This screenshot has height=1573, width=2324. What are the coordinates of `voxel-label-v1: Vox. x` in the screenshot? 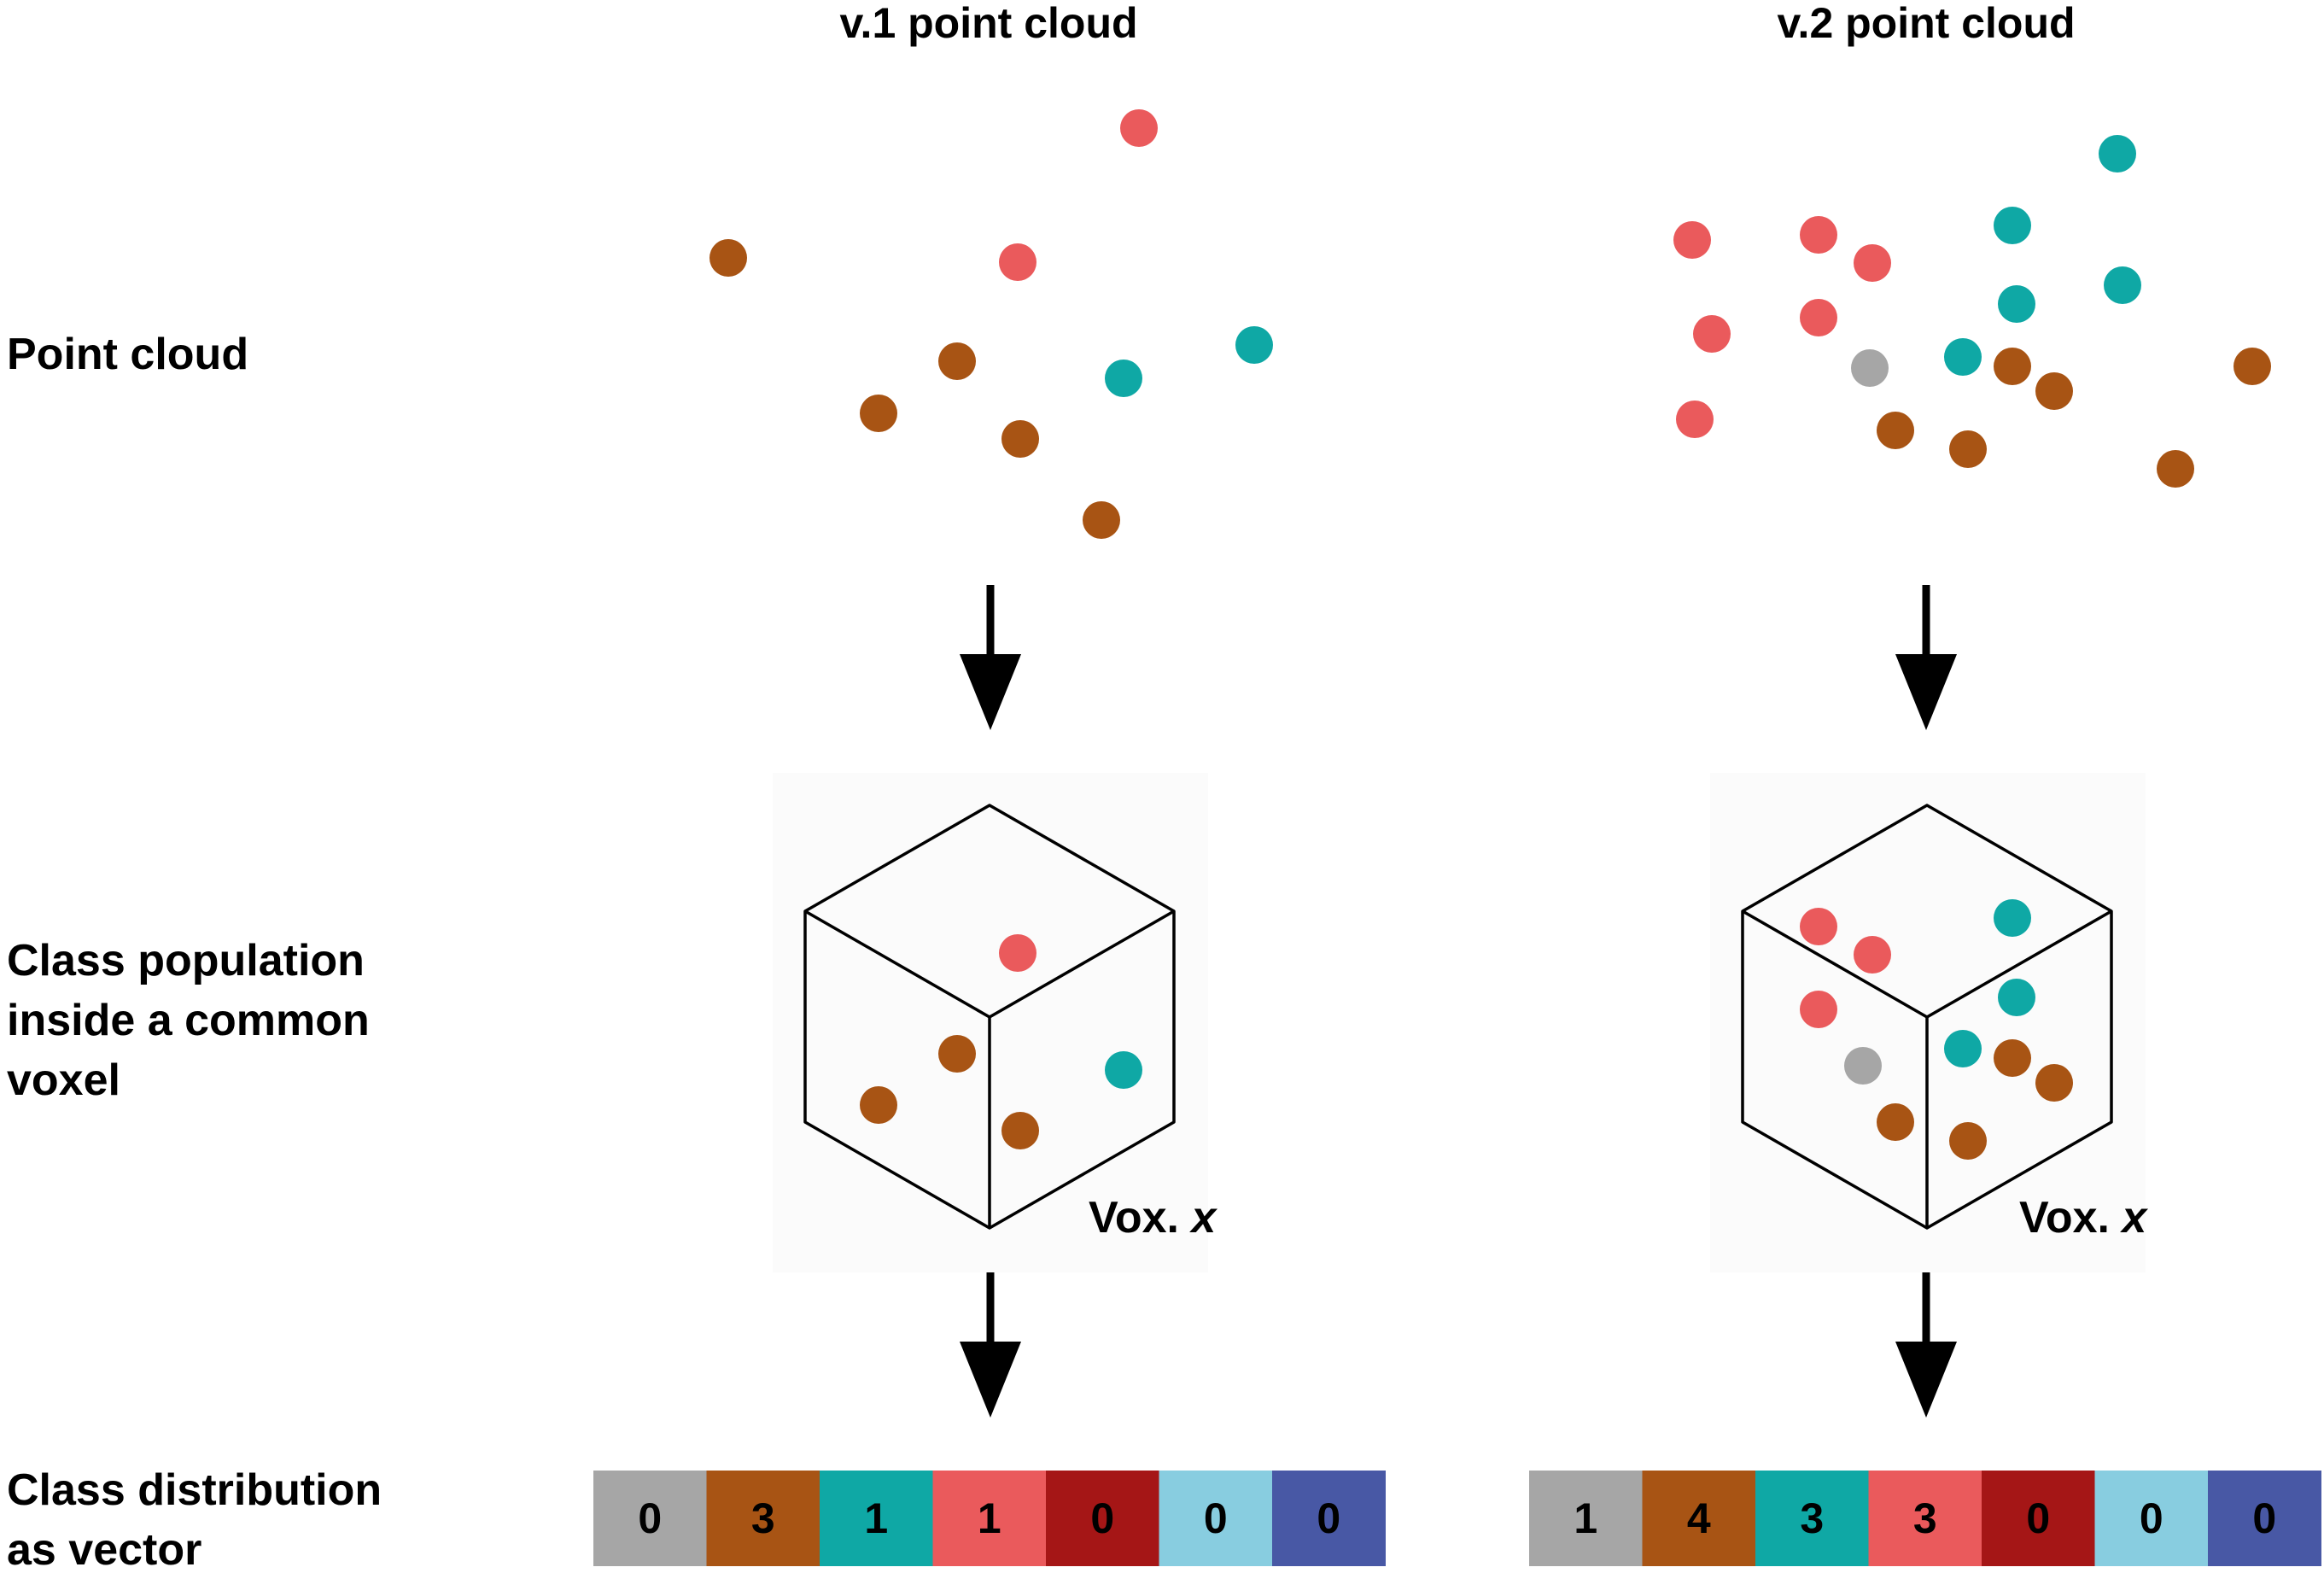 It's located at (1153, 1218).